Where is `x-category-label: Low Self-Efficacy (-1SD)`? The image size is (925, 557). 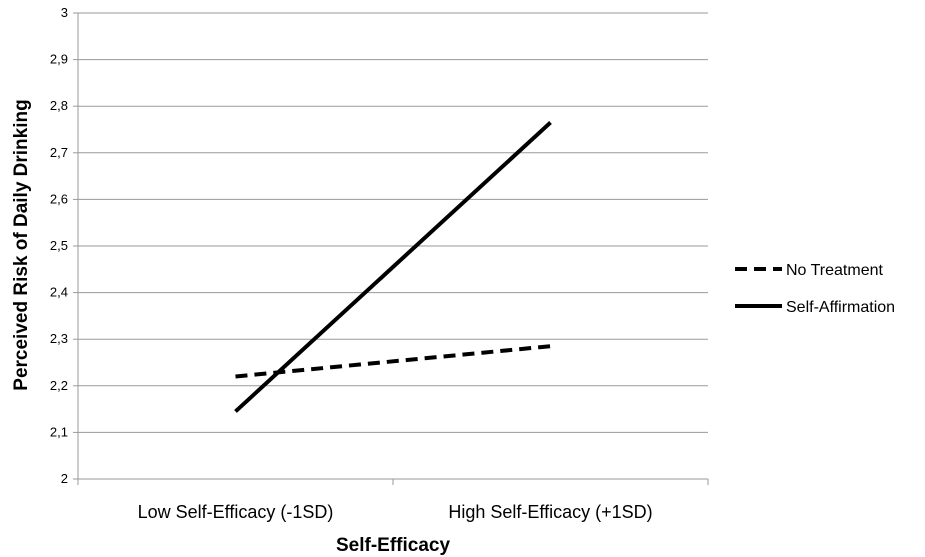
x-category-label: Low Self-Efficacy (-1SD) is located at coordinates (236, 512).